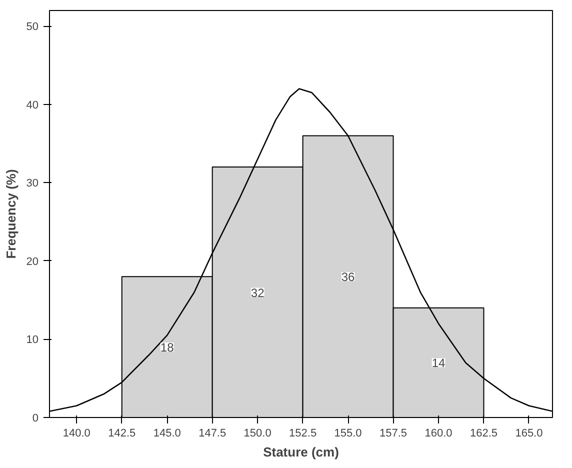  What do you see at coordinates (394, 434) in the screenshot?
I see `x-tick-label: 157.5` at bounding box center [394, 434].